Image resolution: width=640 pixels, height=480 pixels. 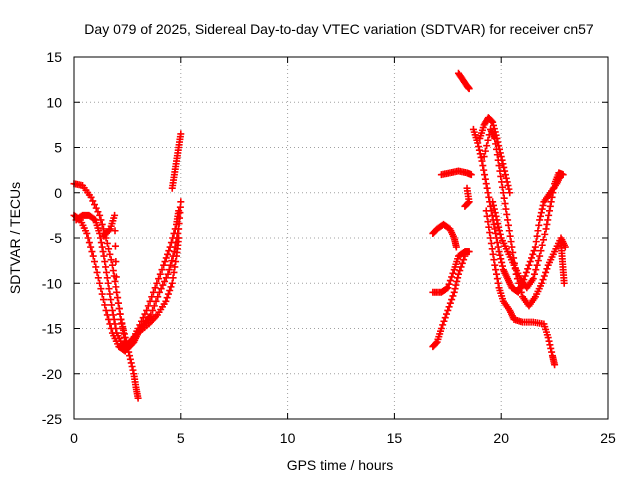 I want to click on x-tick-label: 5, so click(x=181, y=438).